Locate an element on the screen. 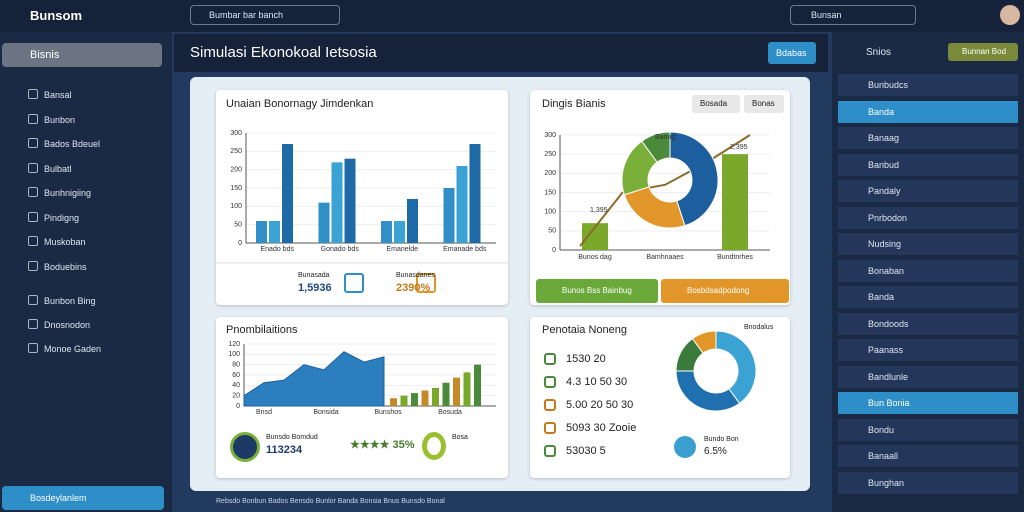 This screenshot has height=512, width=1024. right-item: Bonaban is located at coordinates (928, 270).